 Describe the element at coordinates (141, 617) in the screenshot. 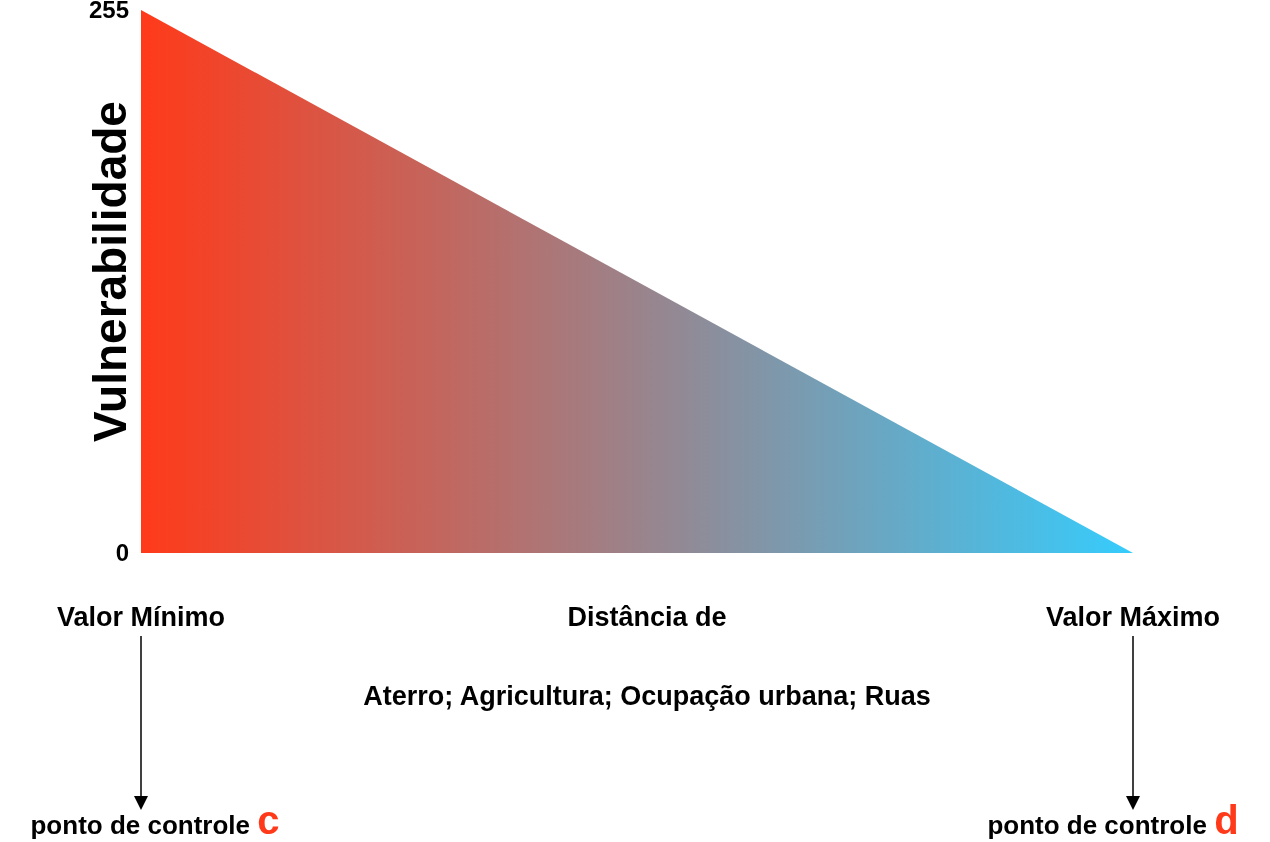

I see `x-tick-label: Valor Mínimo` at that location.